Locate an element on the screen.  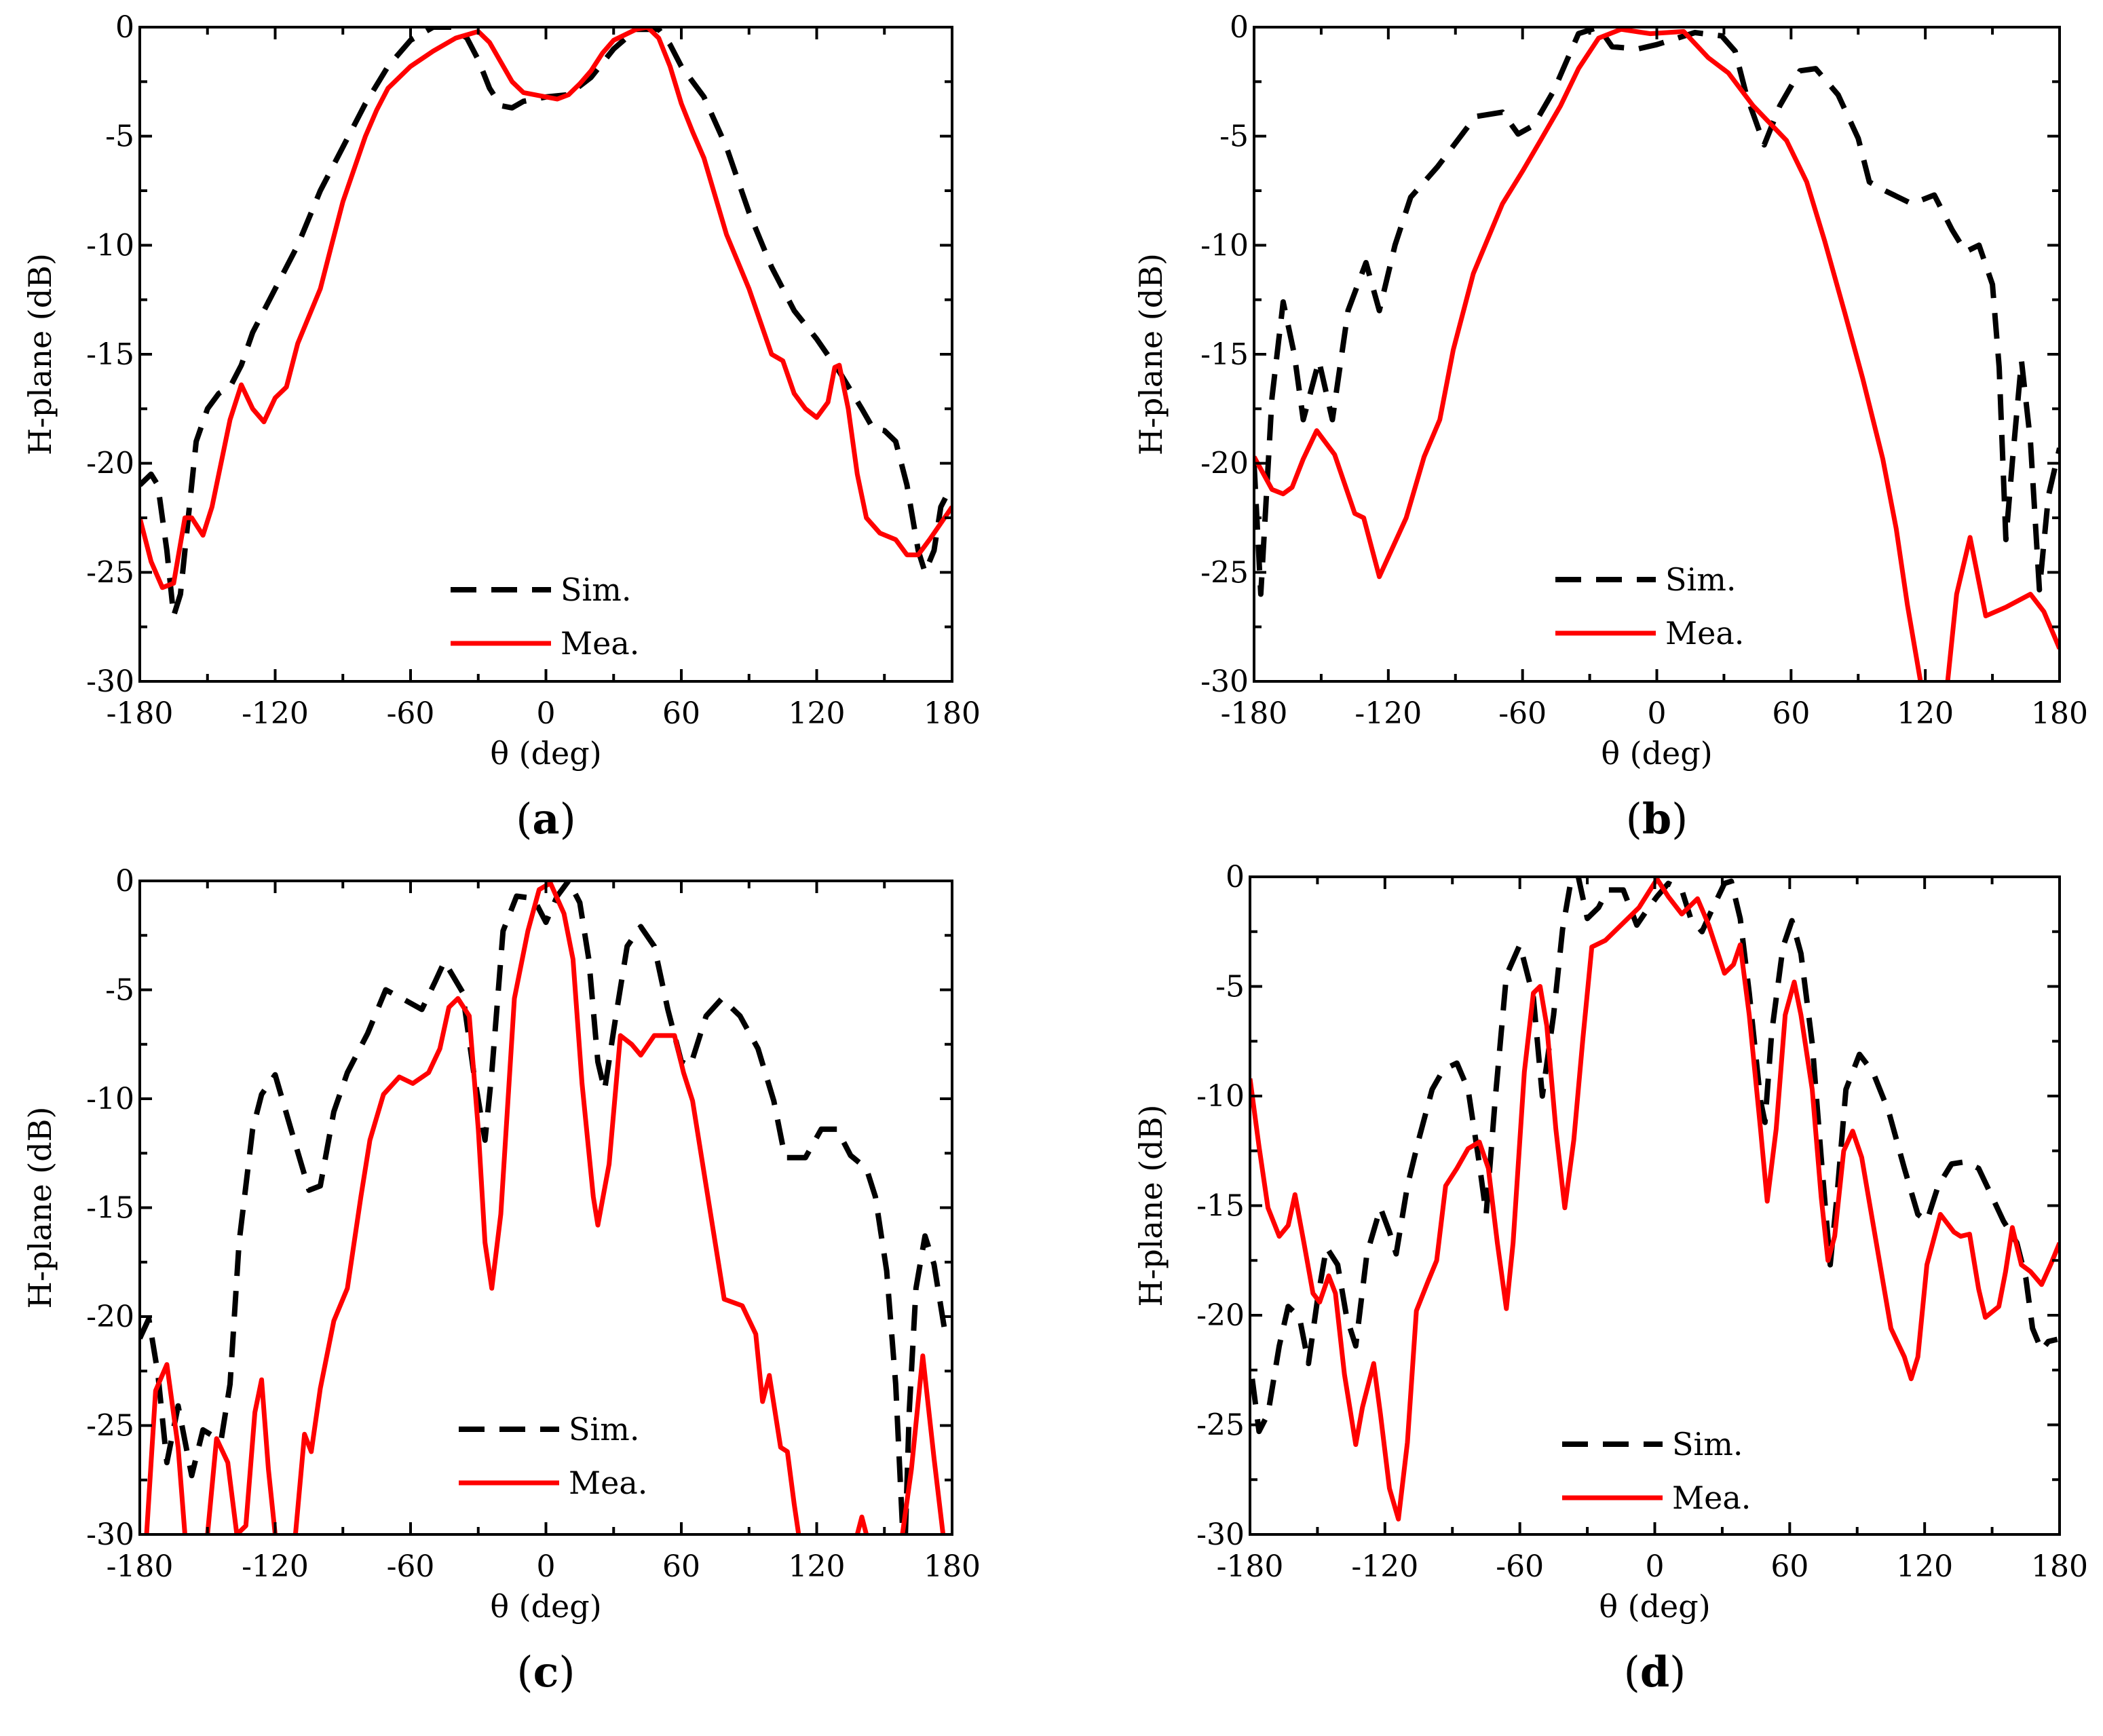
panel-label-letter: a is located at coordinates (545, 819).